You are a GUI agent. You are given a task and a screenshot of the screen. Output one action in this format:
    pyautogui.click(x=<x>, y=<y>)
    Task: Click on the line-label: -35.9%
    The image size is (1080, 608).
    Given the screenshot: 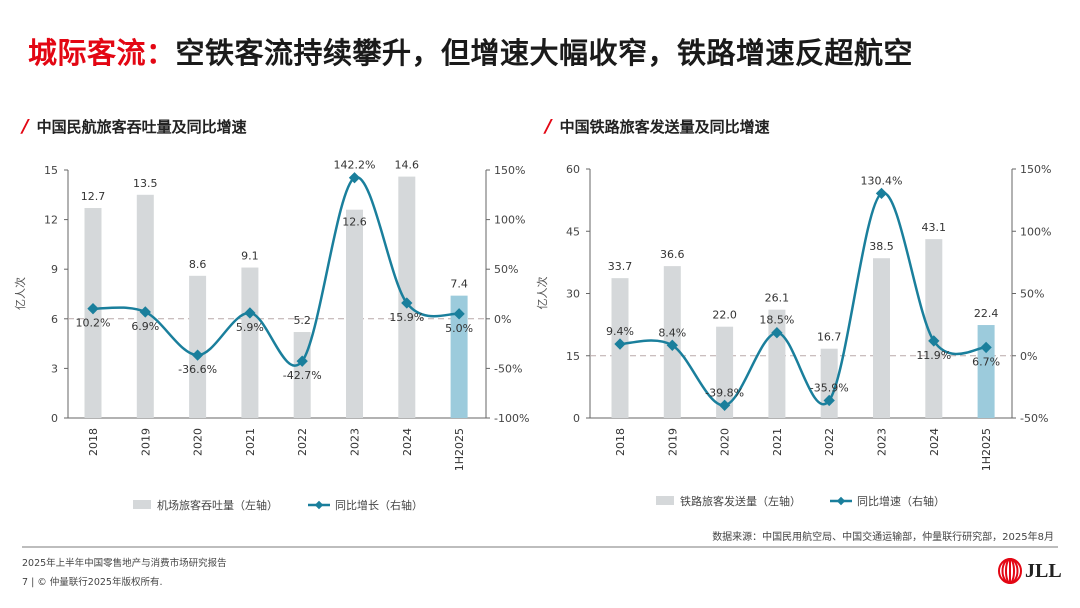 What is the action you would take?
    pyautogui.click(x=829, y=387)
    